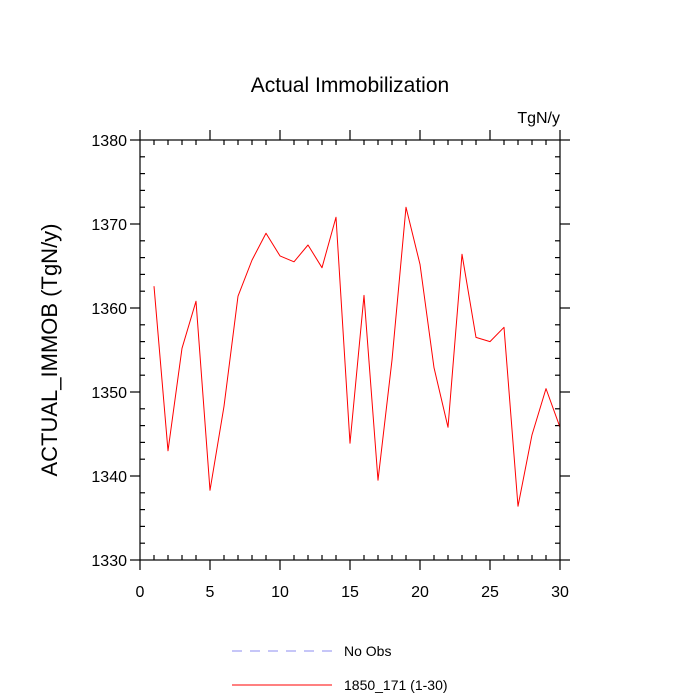  Describe the element at coordinates (560, 592) in the screenshot. I see `x-tick-label: 30` at that location.